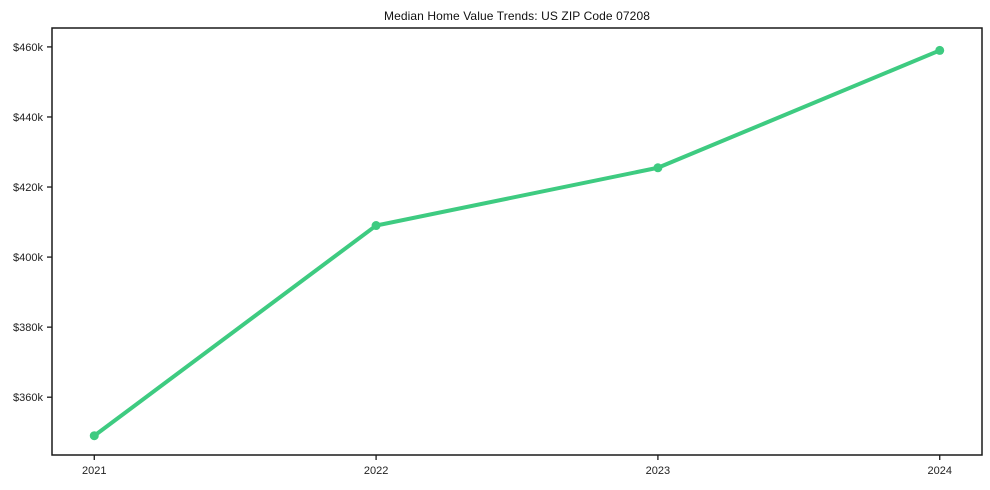  Describe the element at coordinates (28, 48) in the screenshot. I see `y-tick-label: $460k` at that location.